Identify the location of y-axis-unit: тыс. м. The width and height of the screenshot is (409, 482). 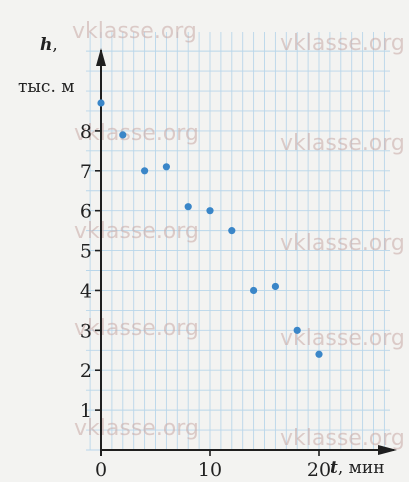
(46, 87).